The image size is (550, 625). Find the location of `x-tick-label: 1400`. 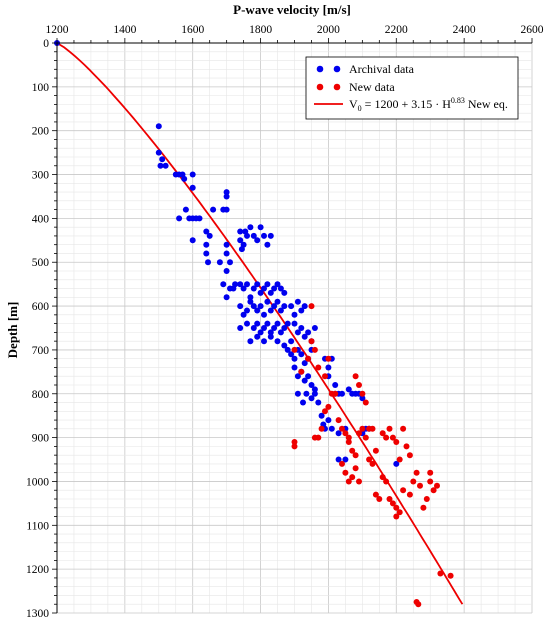

x-tick-label: 1400 is located at coordinates (124, 30).